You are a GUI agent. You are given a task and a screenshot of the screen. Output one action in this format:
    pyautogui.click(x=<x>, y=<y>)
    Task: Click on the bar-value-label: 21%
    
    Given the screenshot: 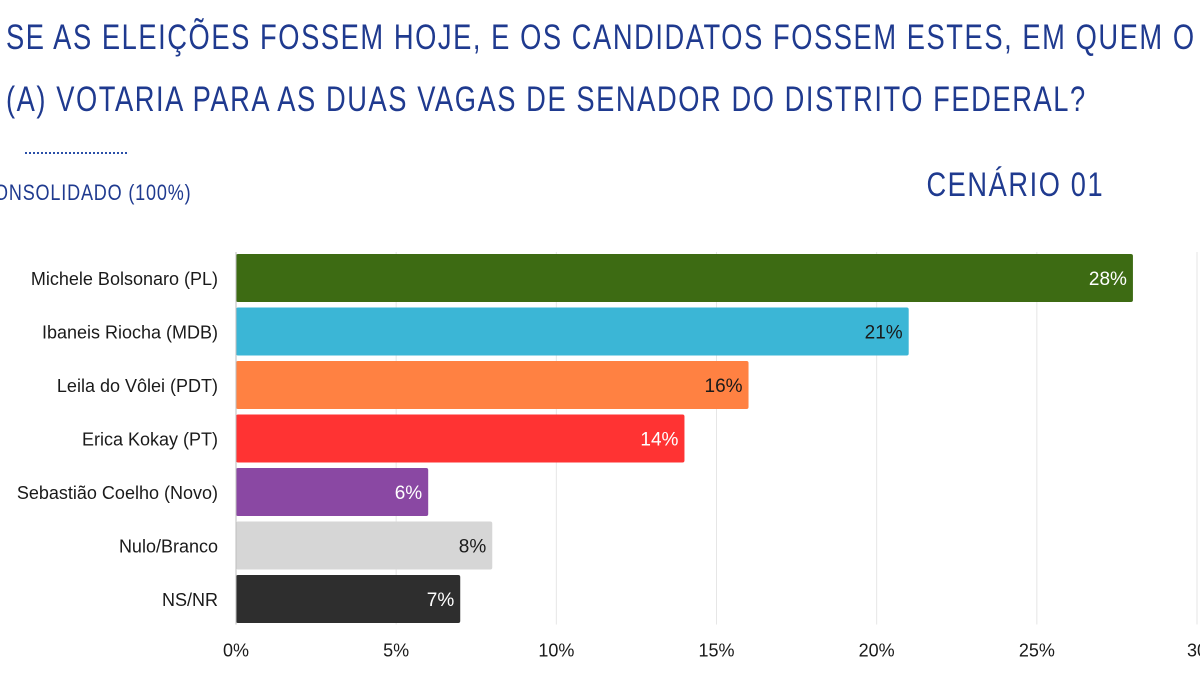 What is the action you would take?
    pyautogui.click(x=884, y=333)
    